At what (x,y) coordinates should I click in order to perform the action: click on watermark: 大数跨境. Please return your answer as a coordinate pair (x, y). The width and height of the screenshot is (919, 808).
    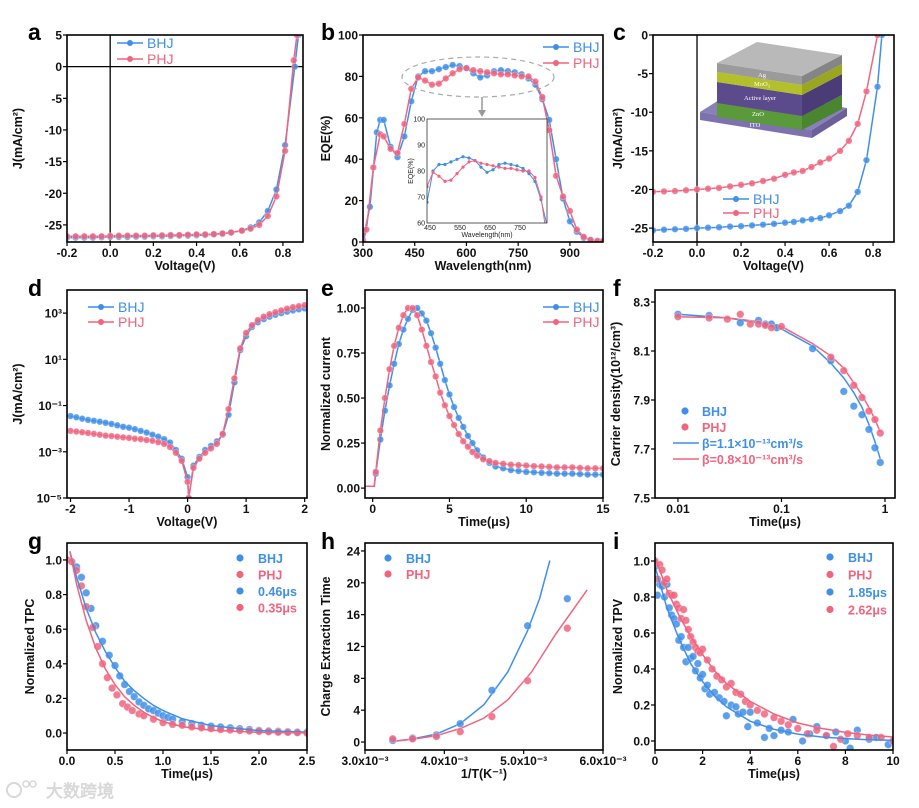
    Looking at the image, I should click on (60, 791).